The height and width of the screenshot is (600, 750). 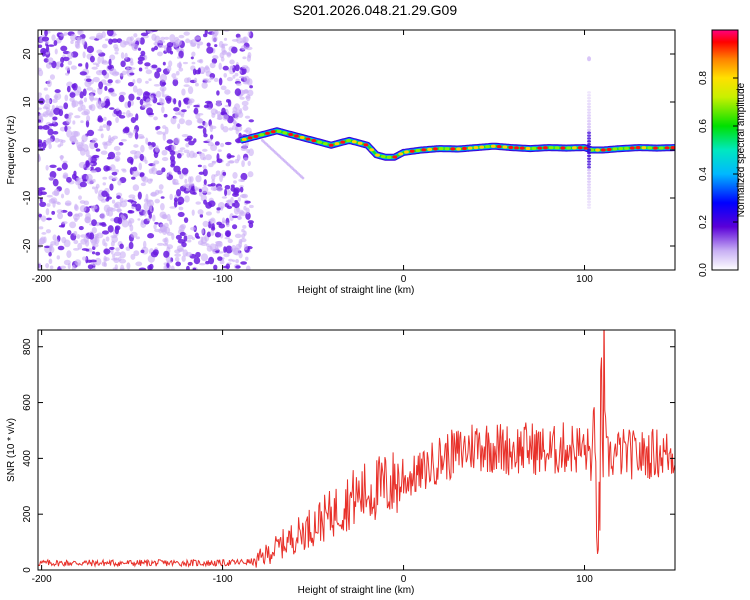 I want to click on spectrogram-ytick-label: -10, so click(x=27, y=197).